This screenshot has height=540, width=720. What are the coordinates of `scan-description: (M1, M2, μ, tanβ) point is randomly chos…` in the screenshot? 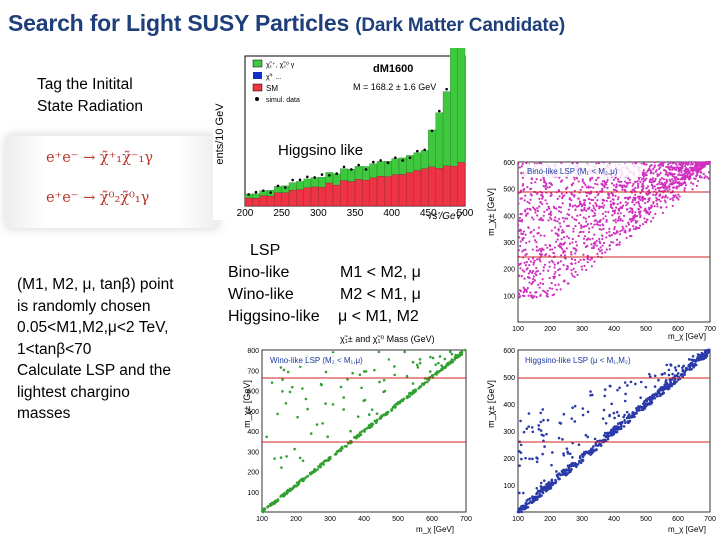 It's located at (95, 349).